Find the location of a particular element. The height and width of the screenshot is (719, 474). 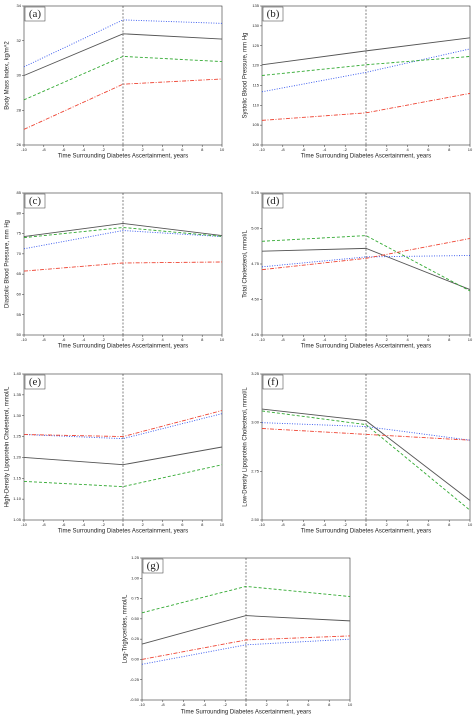

y-axis-label: Total Cholesterol, mmol/L is located at coordinates (246, 263).